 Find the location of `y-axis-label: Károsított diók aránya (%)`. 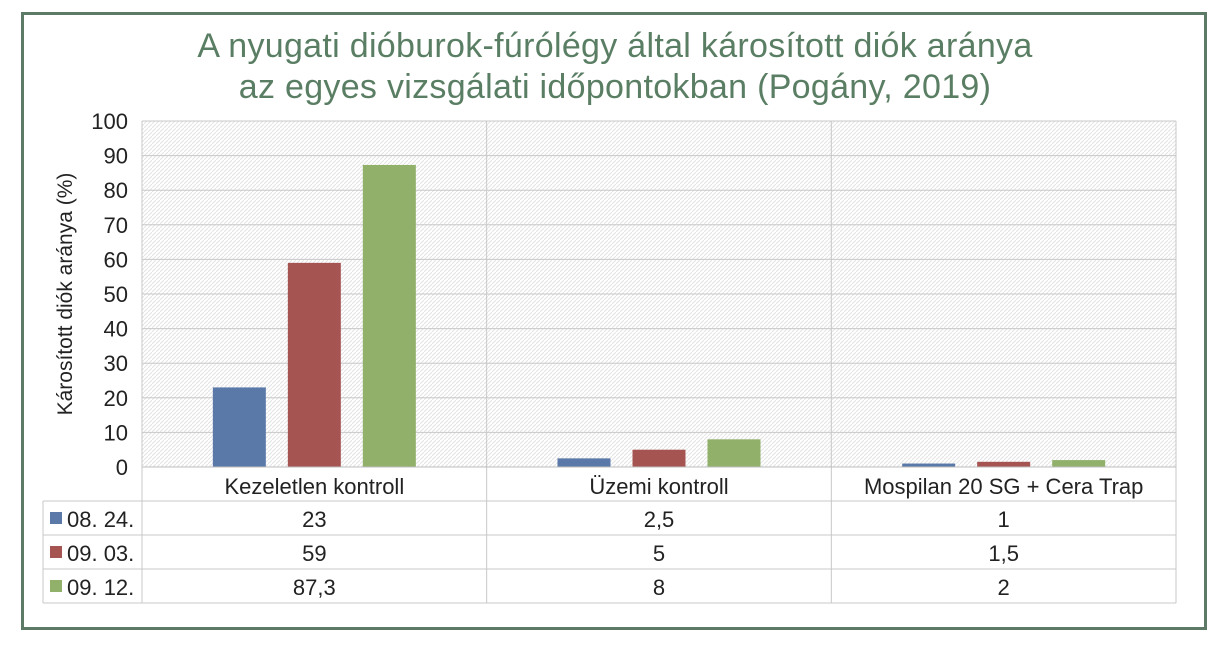

y-axis-label: Károsított diók aránya (%) is located at coordinates (65, 294).